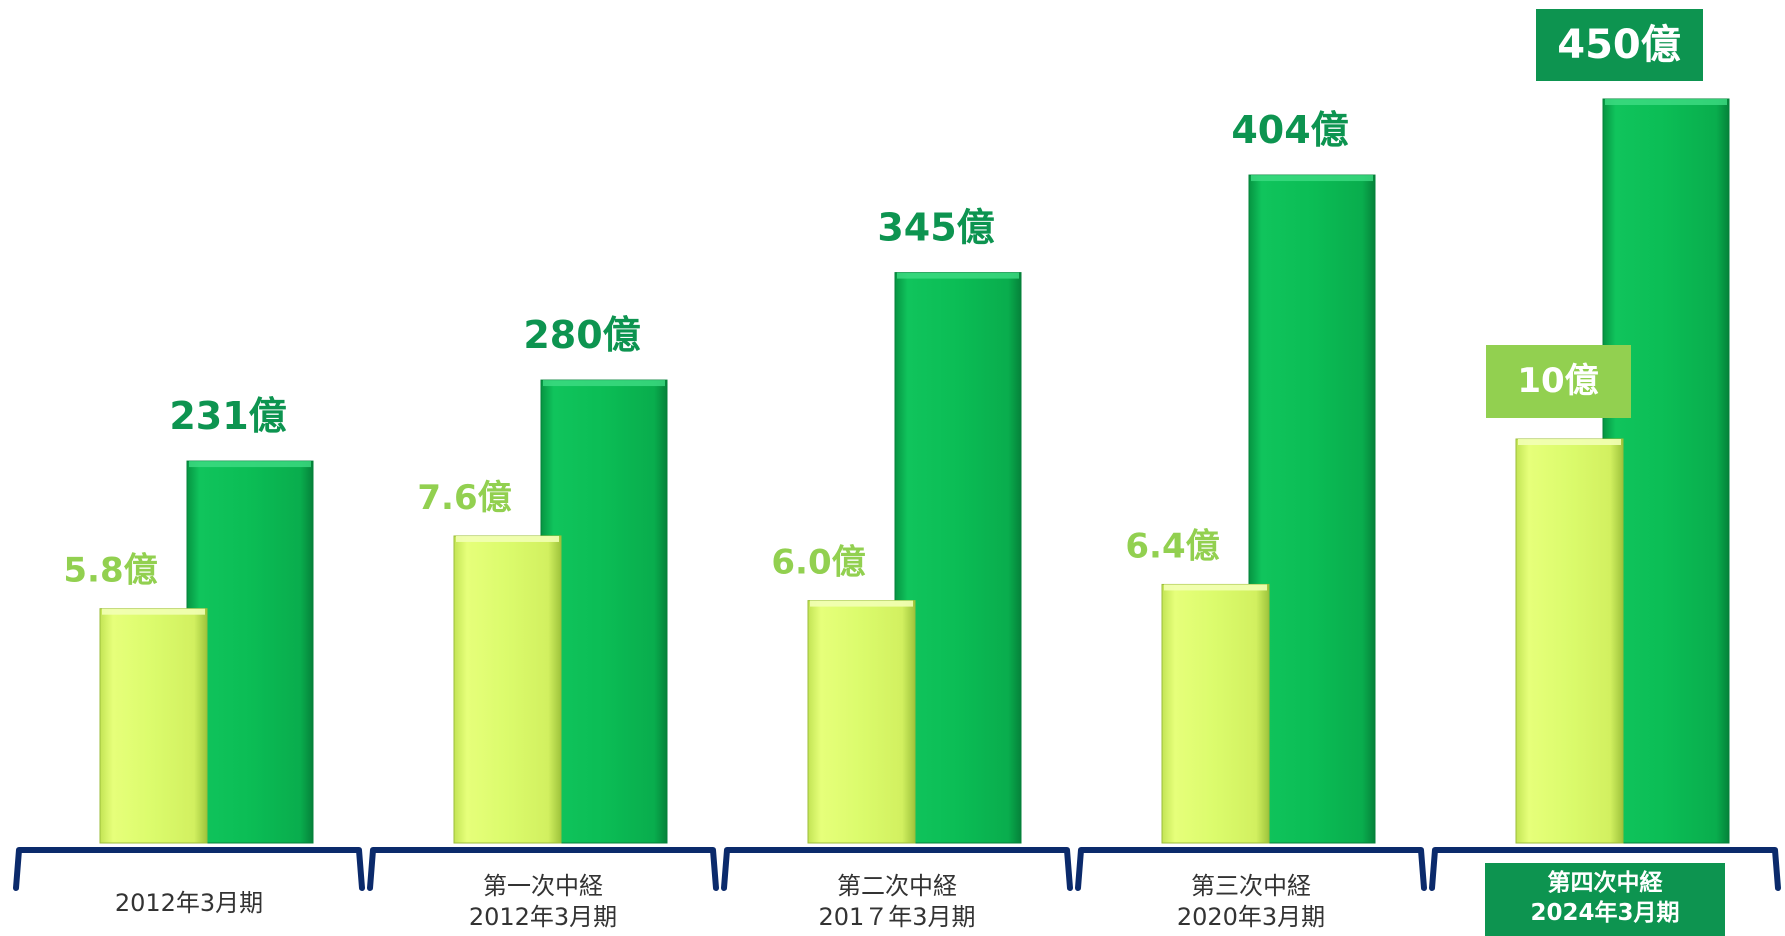 The width and height of the screenshot is (1785, 936). What do you see at coordinates (1289, 130) in the screenshot?
I see `value-label-total-3: 404億` at bounding box center [1289, 130].